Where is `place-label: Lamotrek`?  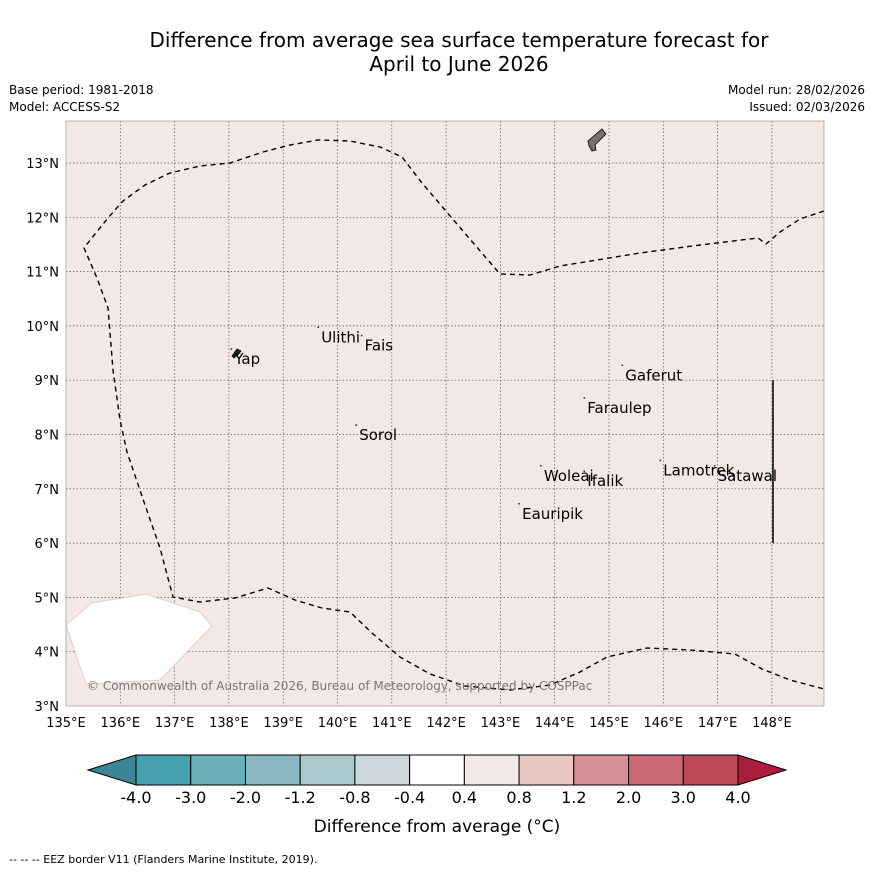
place-label: Lamotrek is located at coordinates (698, 470).